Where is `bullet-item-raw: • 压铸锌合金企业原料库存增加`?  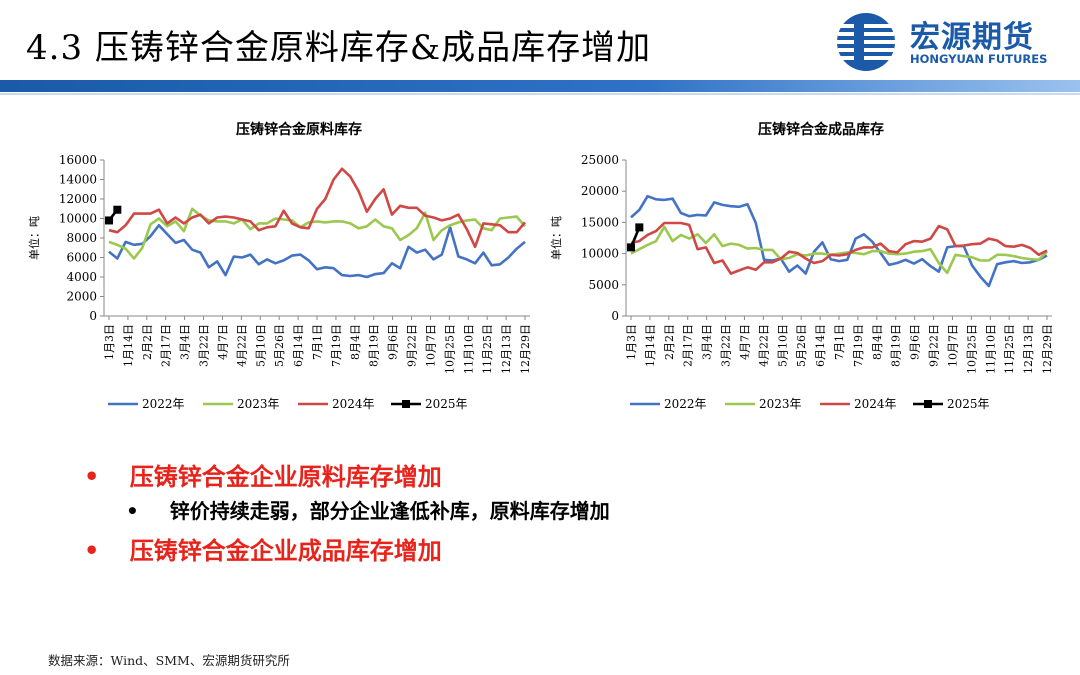
bullet-item-raw: • 压铸锌合金企业原料库存增加 is located at coordinates (263, 474).